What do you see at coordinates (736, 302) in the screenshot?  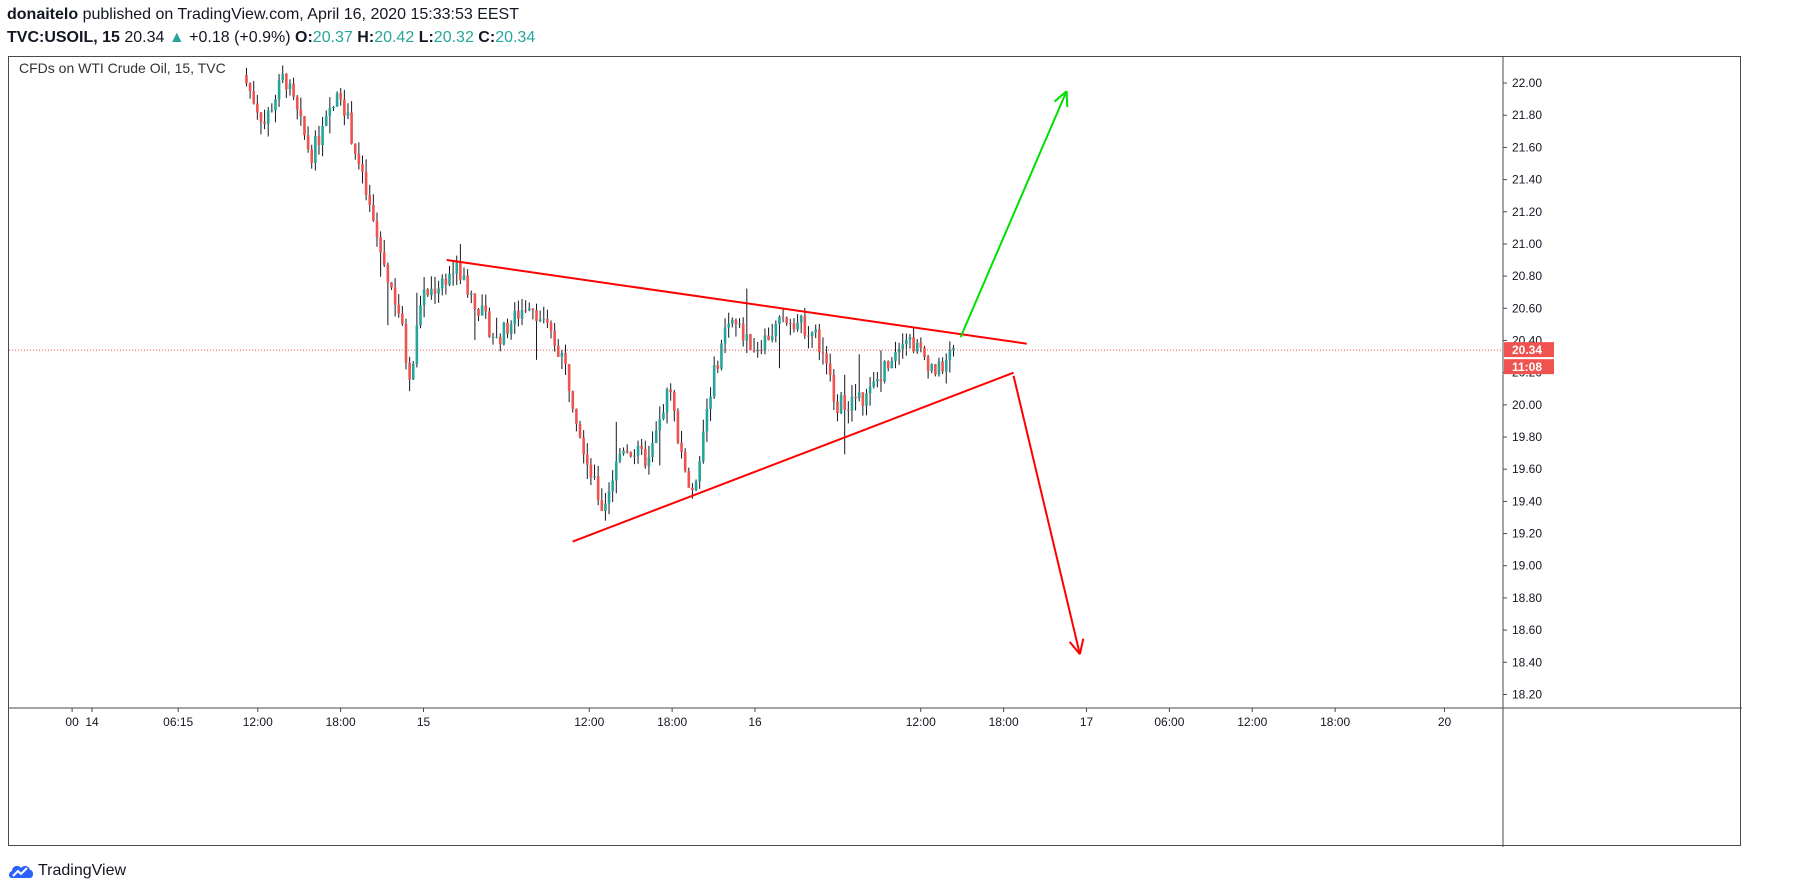 I see `resistance-trendline` at bounding box center [736, 302].